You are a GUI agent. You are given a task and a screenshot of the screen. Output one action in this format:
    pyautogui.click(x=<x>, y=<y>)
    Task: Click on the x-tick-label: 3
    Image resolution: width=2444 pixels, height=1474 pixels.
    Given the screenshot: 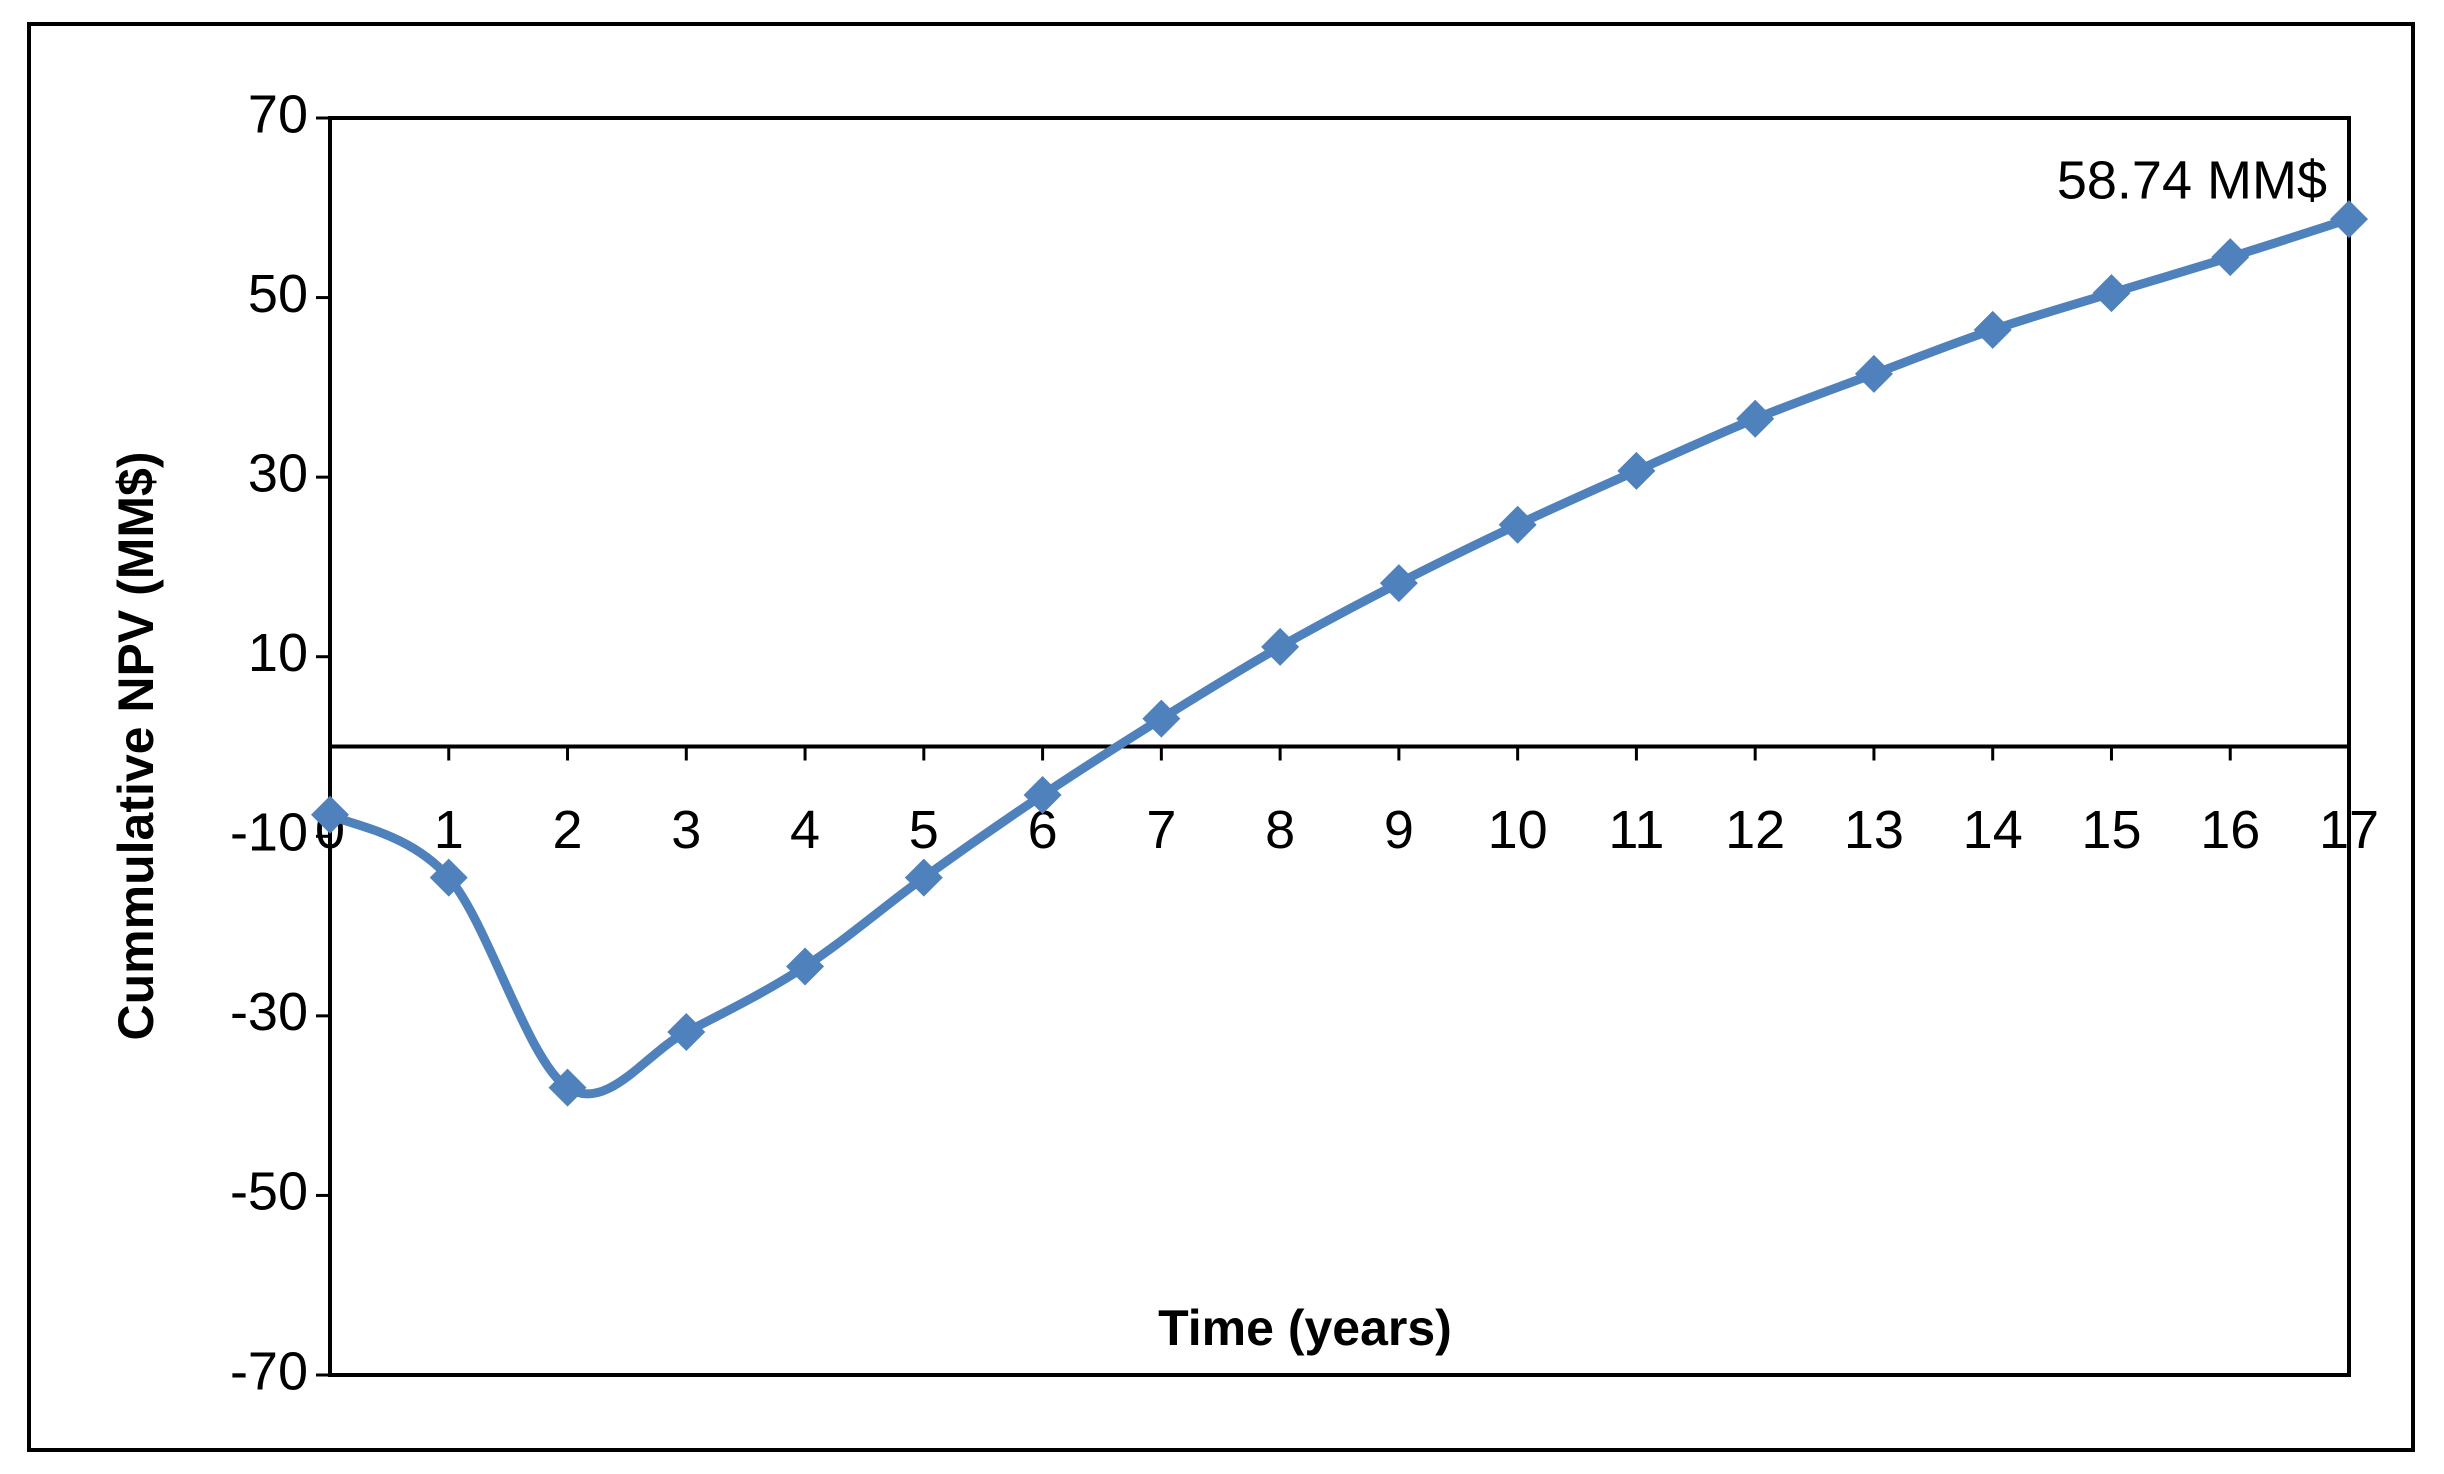 What is the action you would take?
    pyautogui.click(x=686, y=830)
    